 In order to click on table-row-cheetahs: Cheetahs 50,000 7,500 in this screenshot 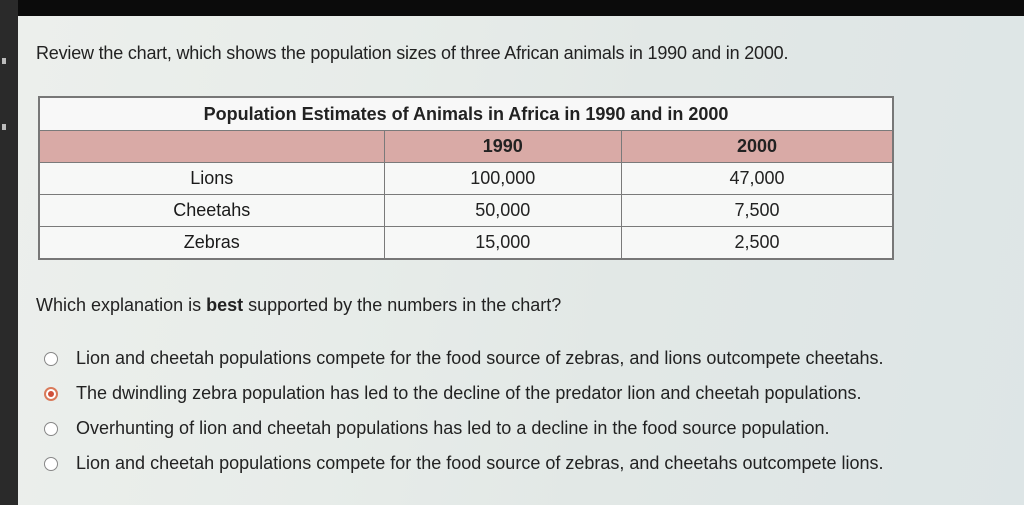, I will do `click(466, 210)`.